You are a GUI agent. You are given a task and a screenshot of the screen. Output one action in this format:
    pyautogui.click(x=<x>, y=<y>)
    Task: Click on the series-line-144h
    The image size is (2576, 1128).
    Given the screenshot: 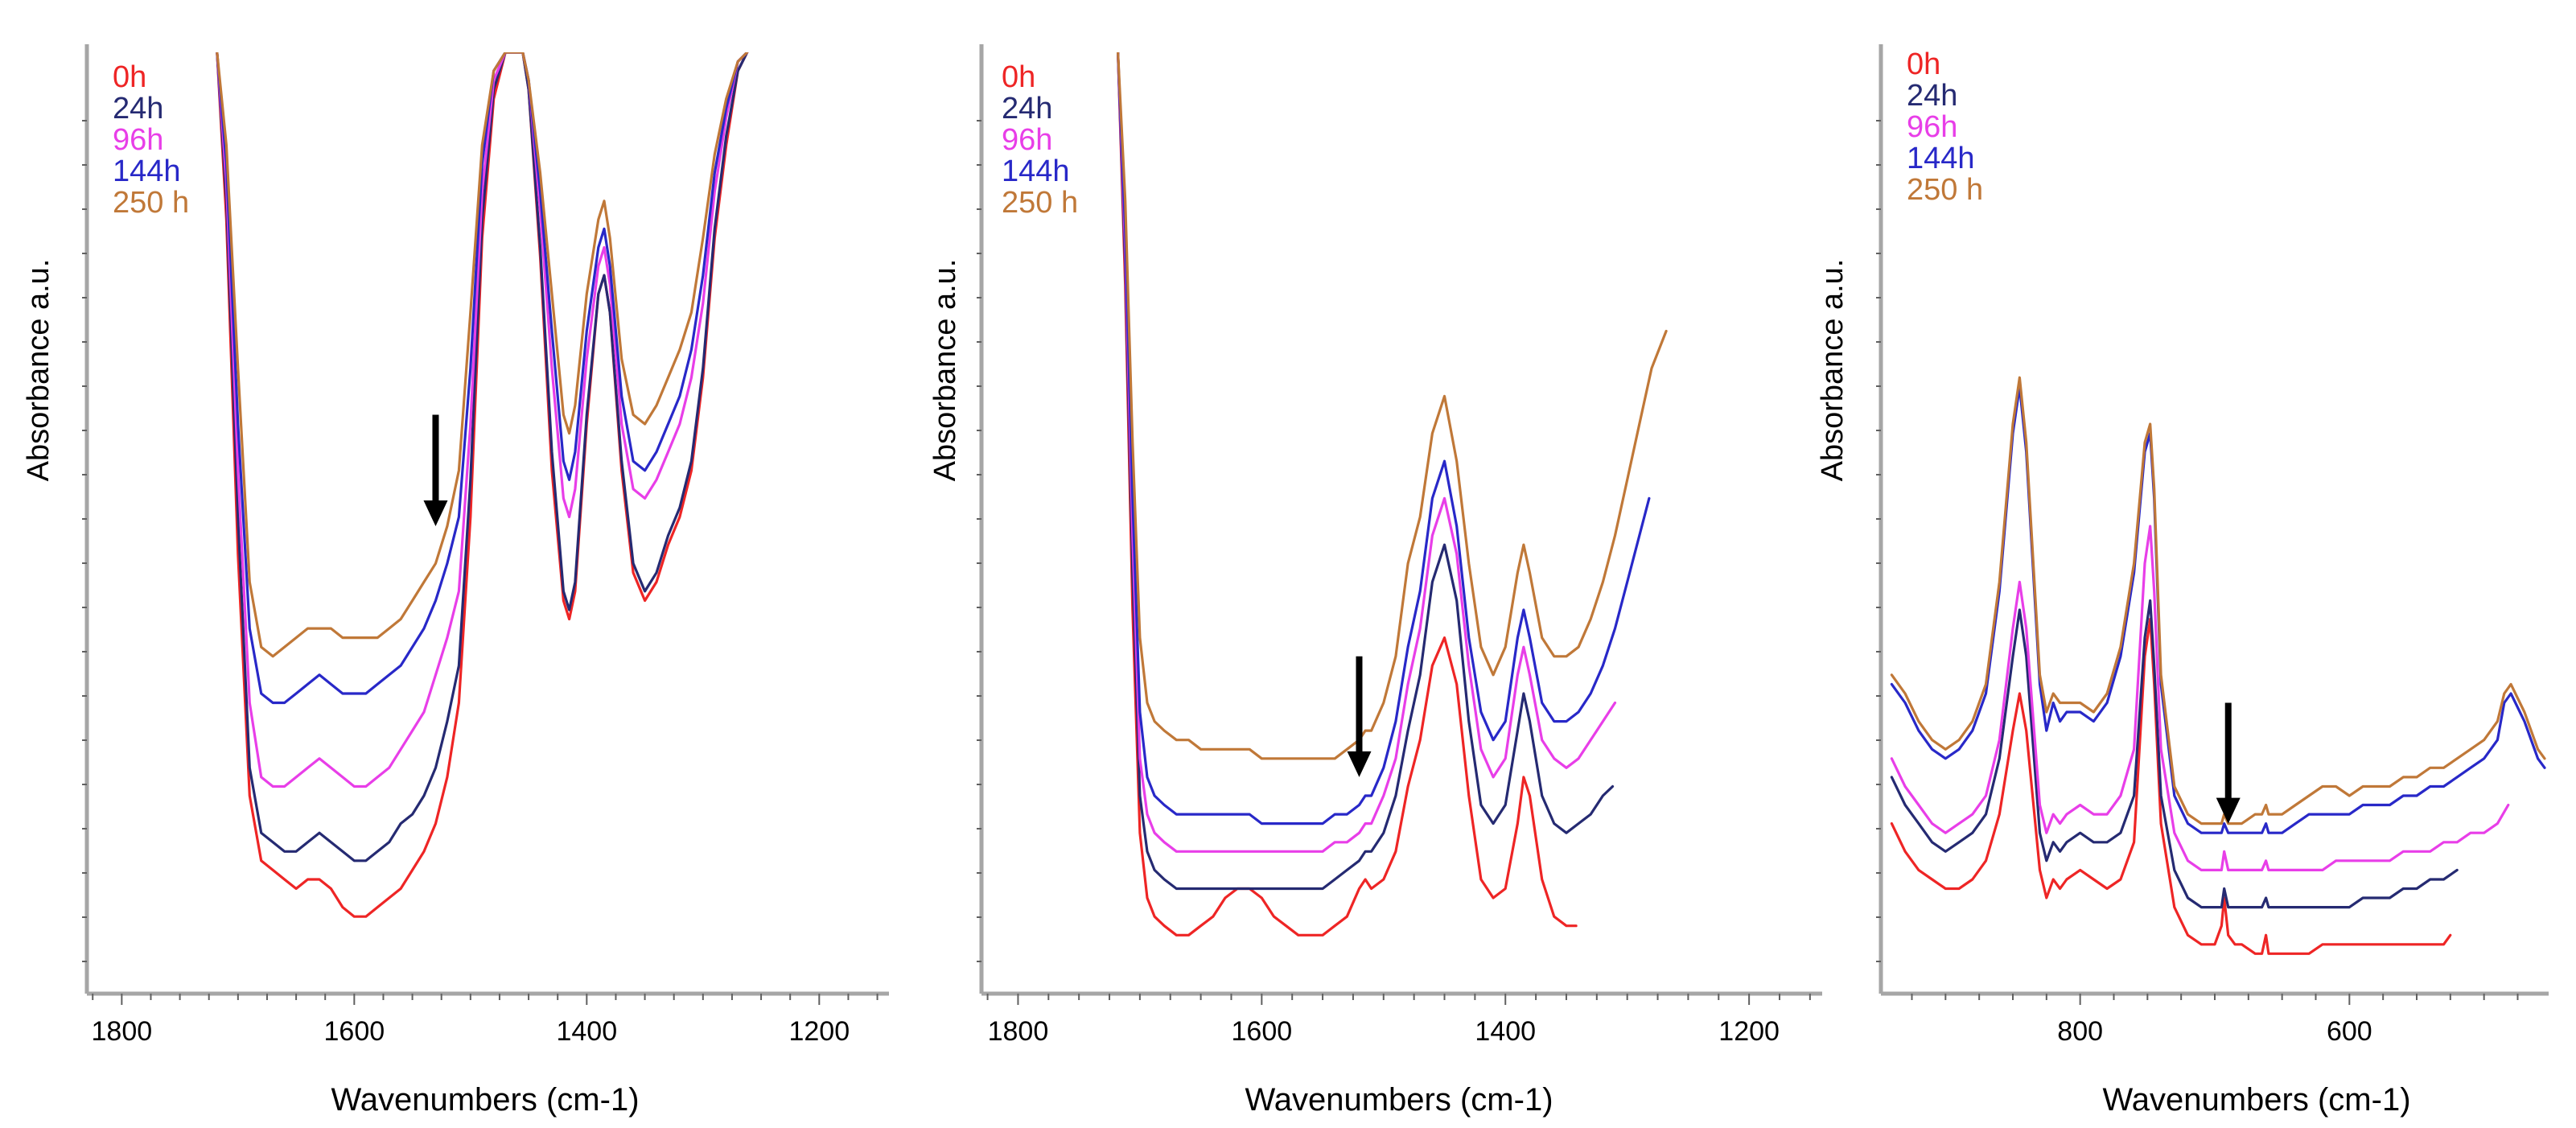 What is the action you would take?
    pyautogui.click(x=1383, y=438)
    